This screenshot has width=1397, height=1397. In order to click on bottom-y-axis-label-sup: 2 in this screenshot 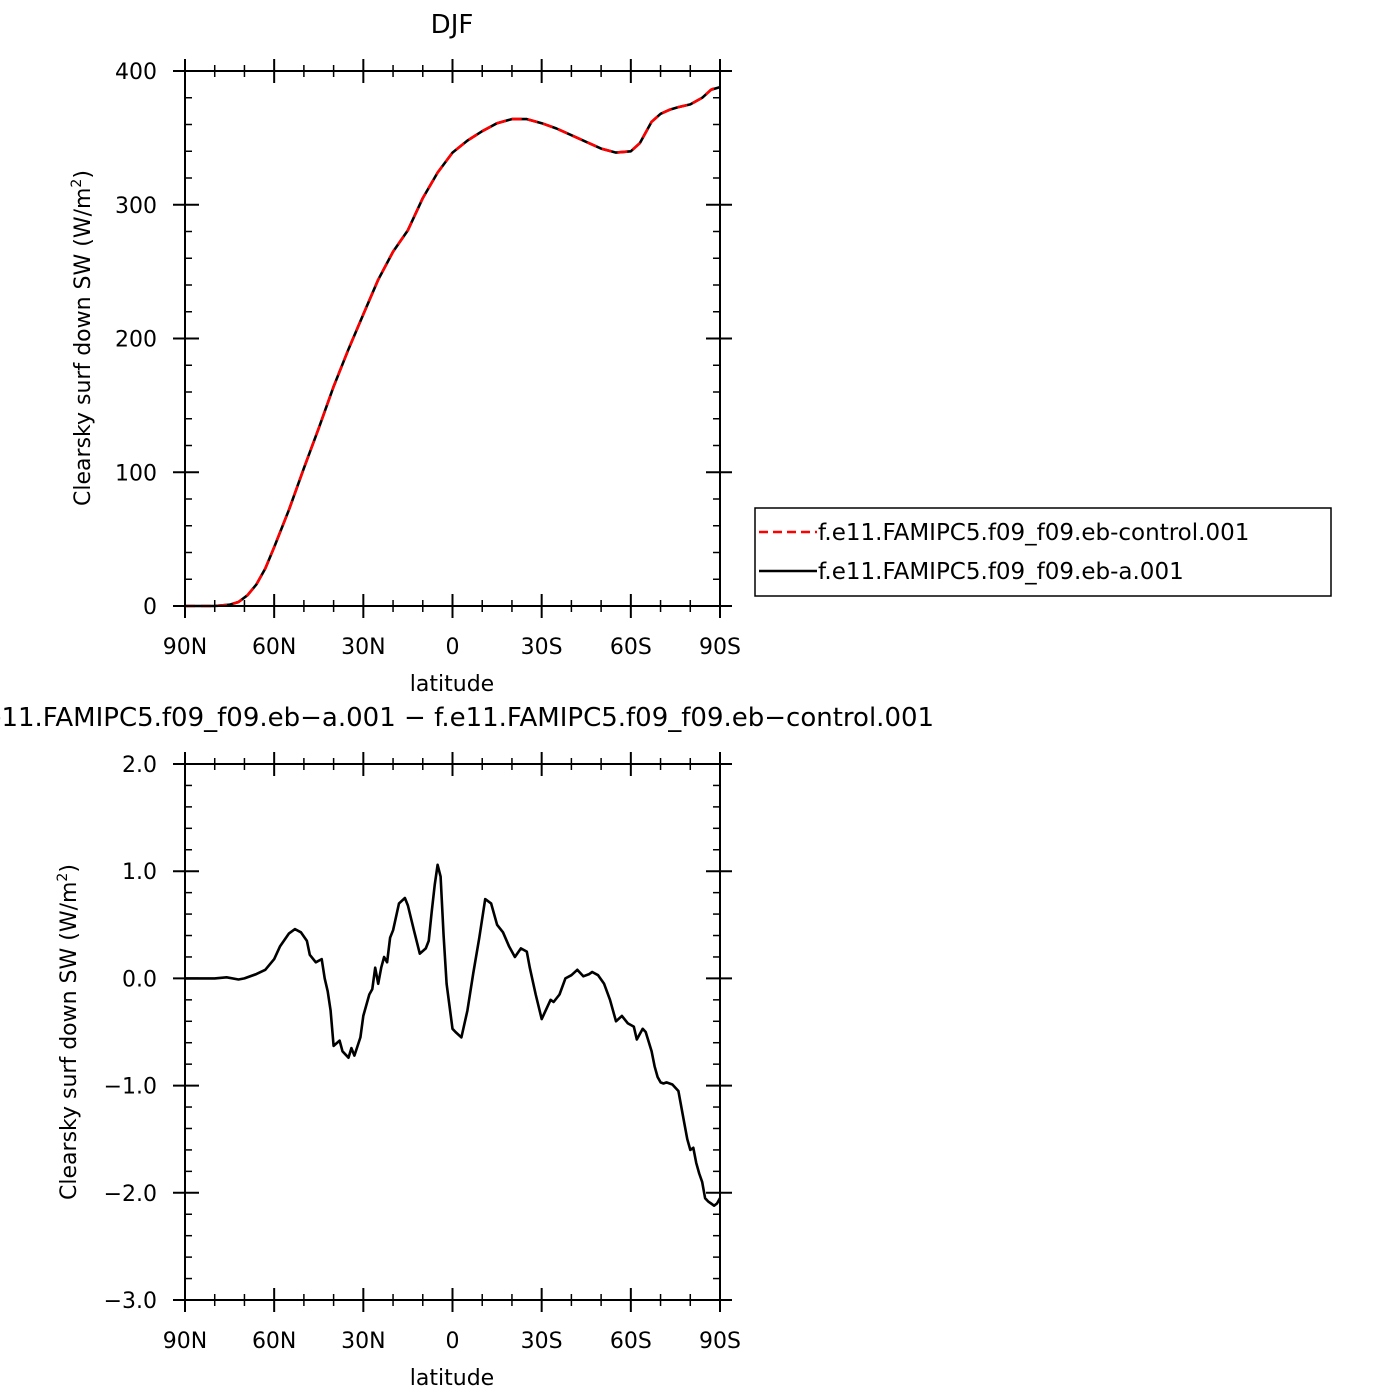, I will do `click(63, 877)`.